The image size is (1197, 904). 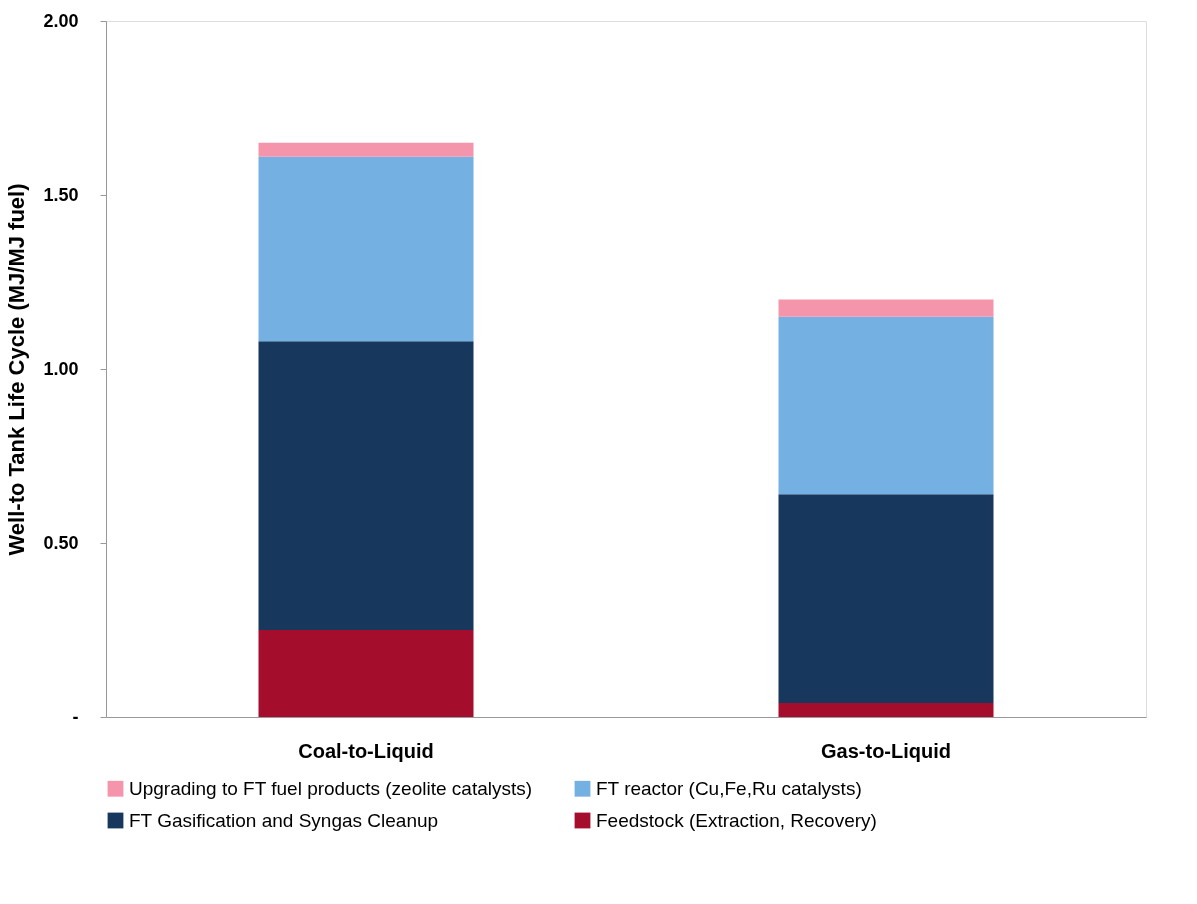 What do you see at coordinates (886, 750) in the screenshot?
I see `x-tick-label: Gas-to-Liquid` at bounding box center [886, 750].